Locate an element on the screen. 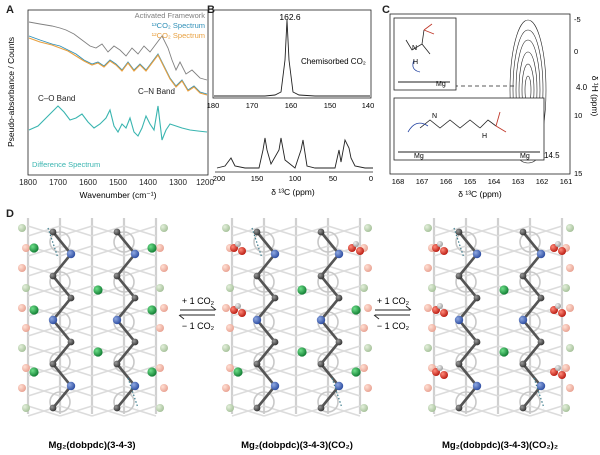 Image resolution: width=600 pixels, height=455 pixels. difference-label: Difference Spectrum is located at coordinates (66, 164).